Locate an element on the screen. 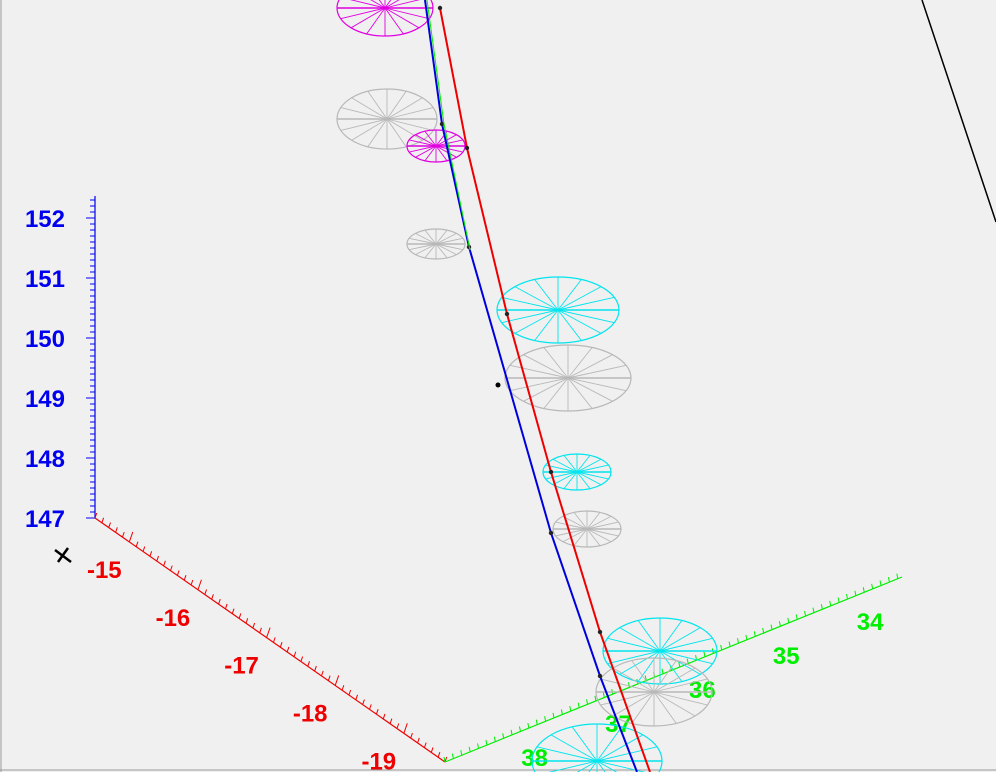  z-tick-label: 152 is located at coordinates (45, 219).